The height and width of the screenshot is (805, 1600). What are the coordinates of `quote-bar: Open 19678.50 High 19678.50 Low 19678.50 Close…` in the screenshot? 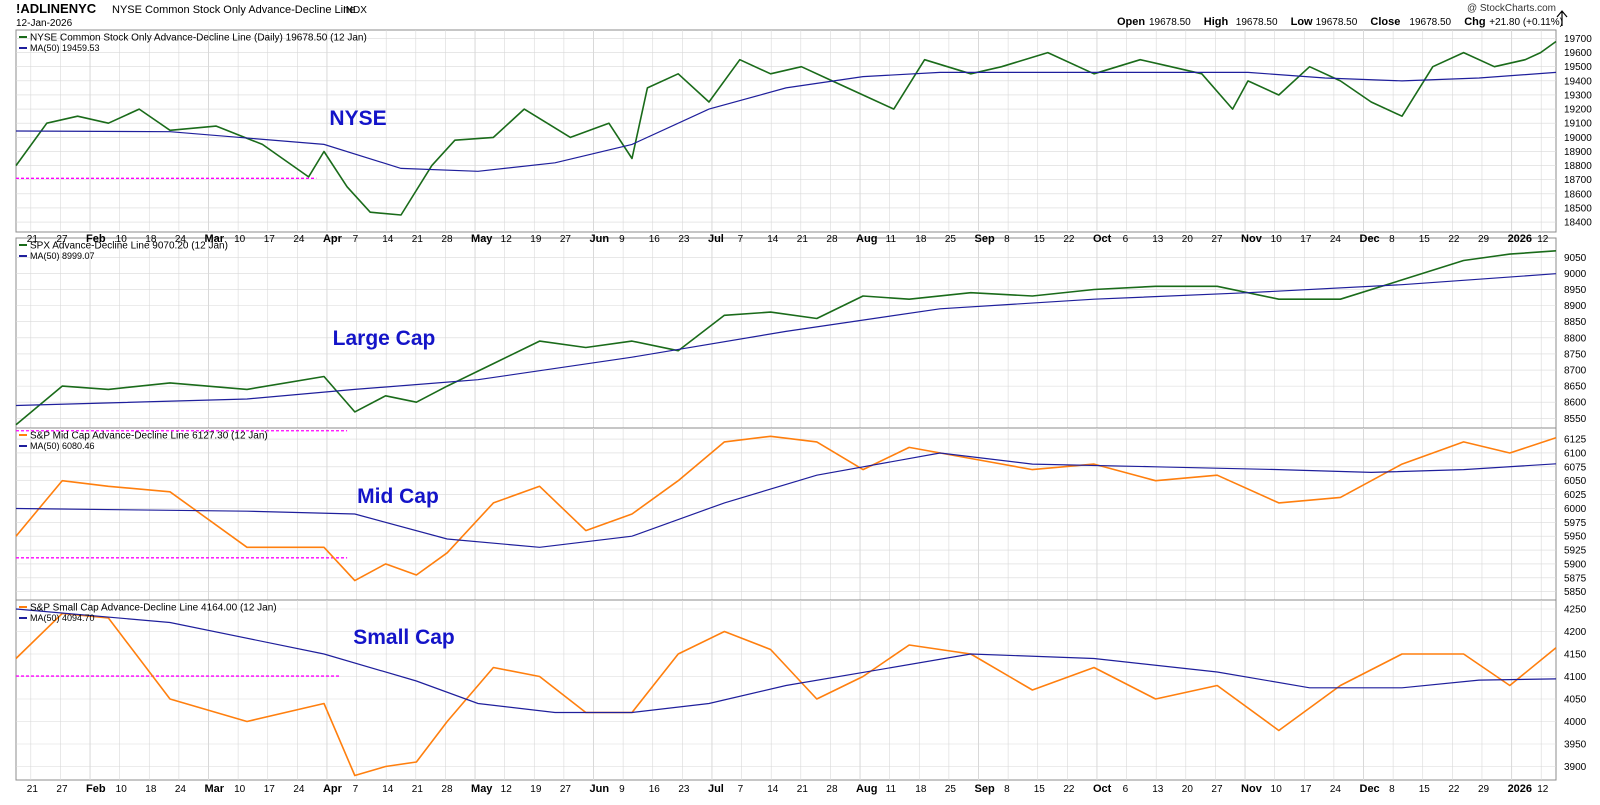 It's located at (1340, 22).